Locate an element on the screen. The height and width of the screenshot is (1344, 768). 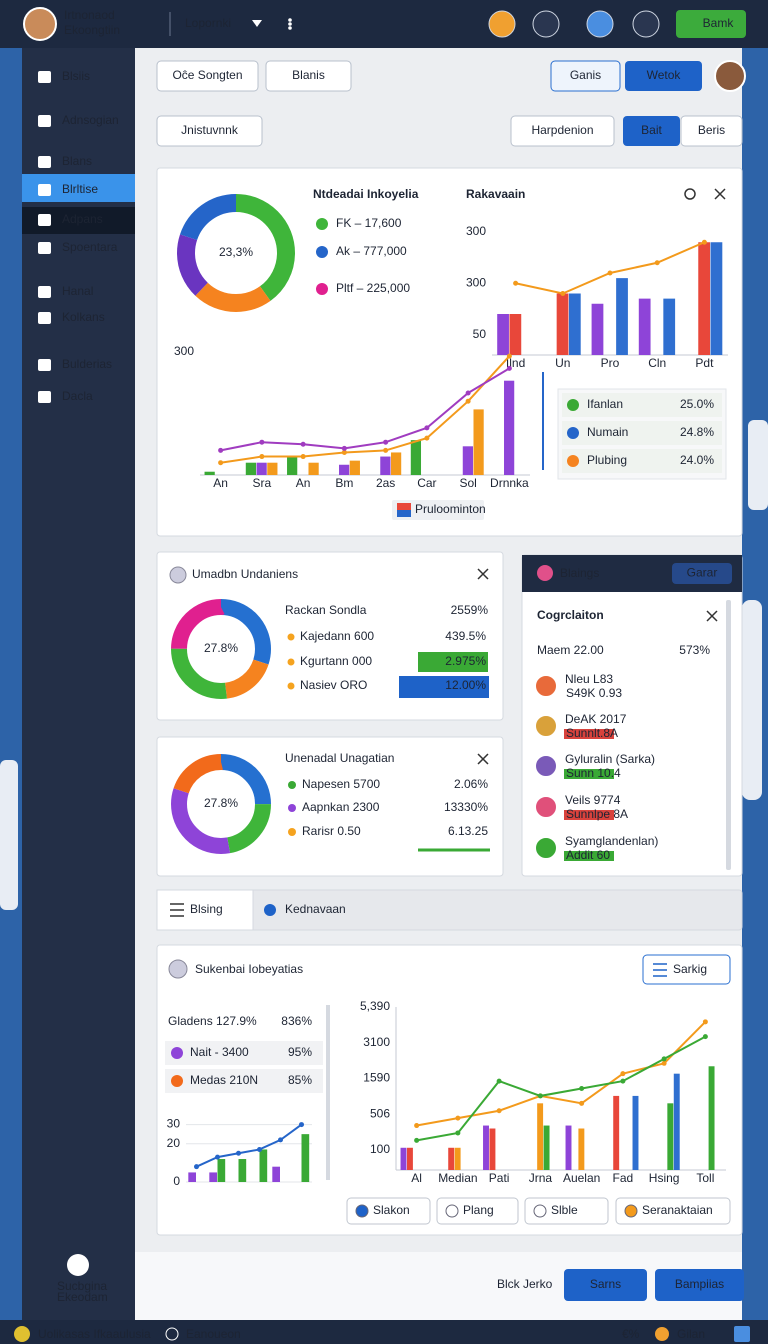
side-button-label: Garar is located at coordinates (702, 573).